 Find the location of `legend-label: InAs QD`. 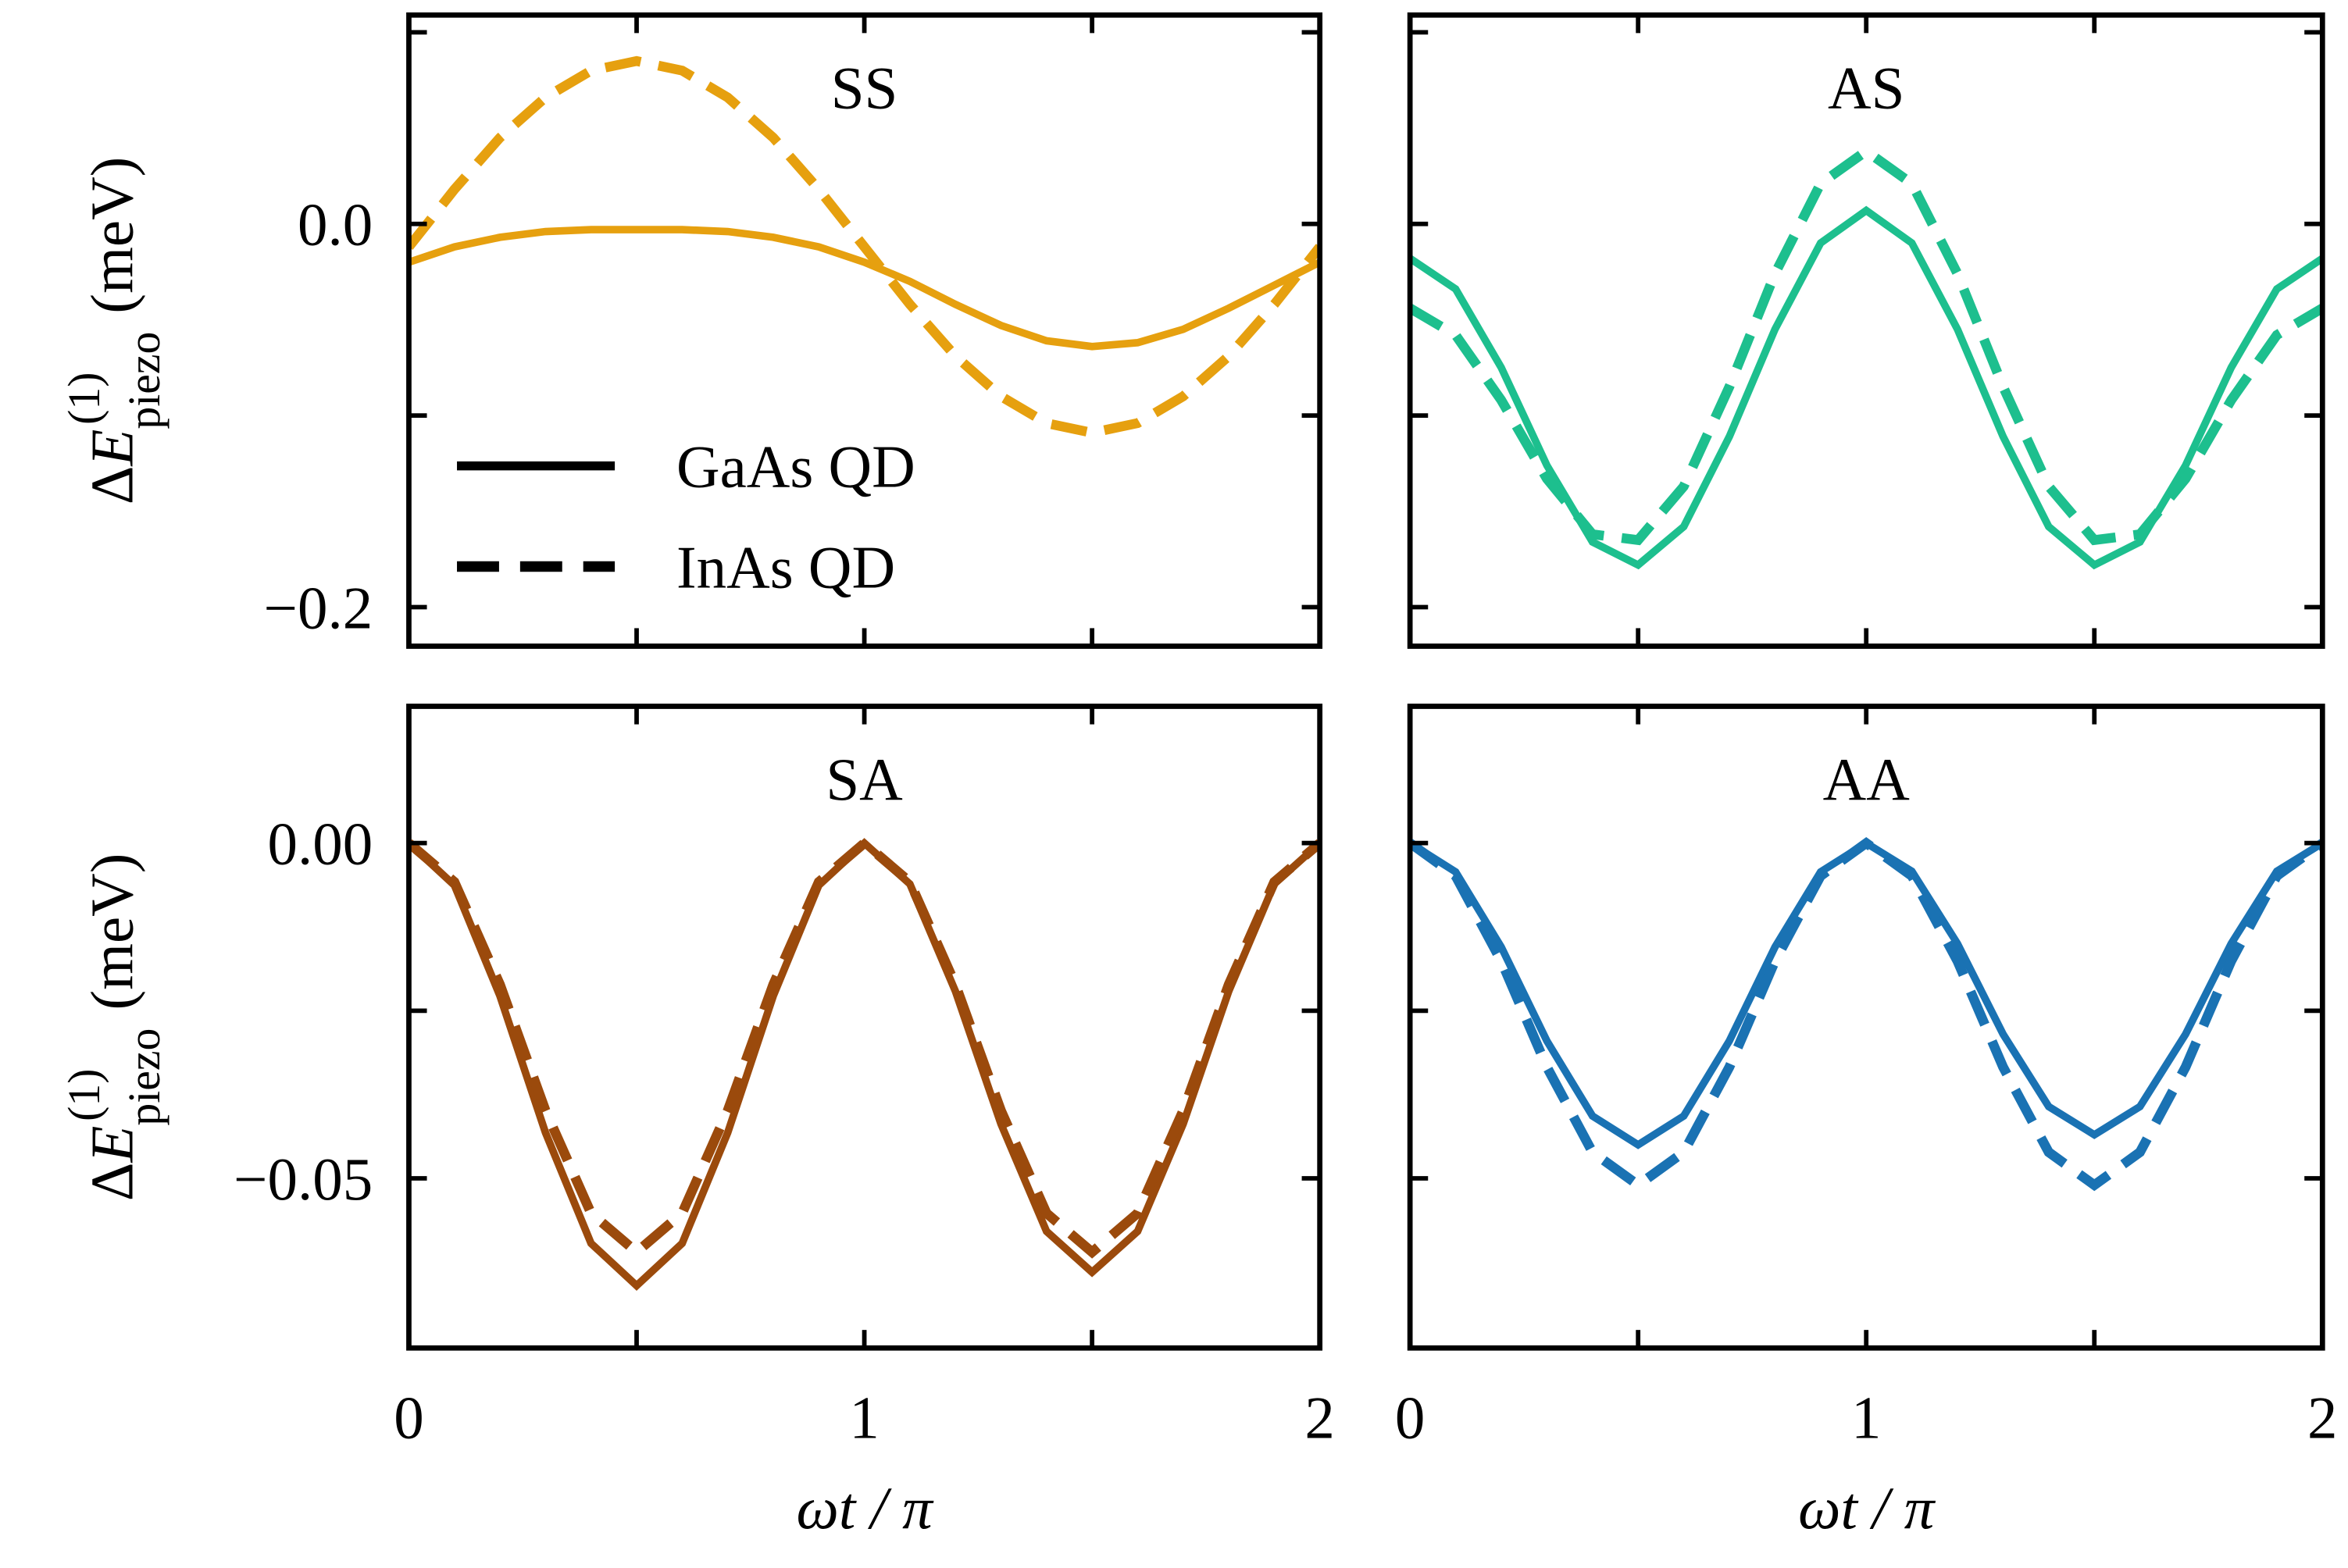

legend-label: InAs QD is located at coordinates (785, 566).